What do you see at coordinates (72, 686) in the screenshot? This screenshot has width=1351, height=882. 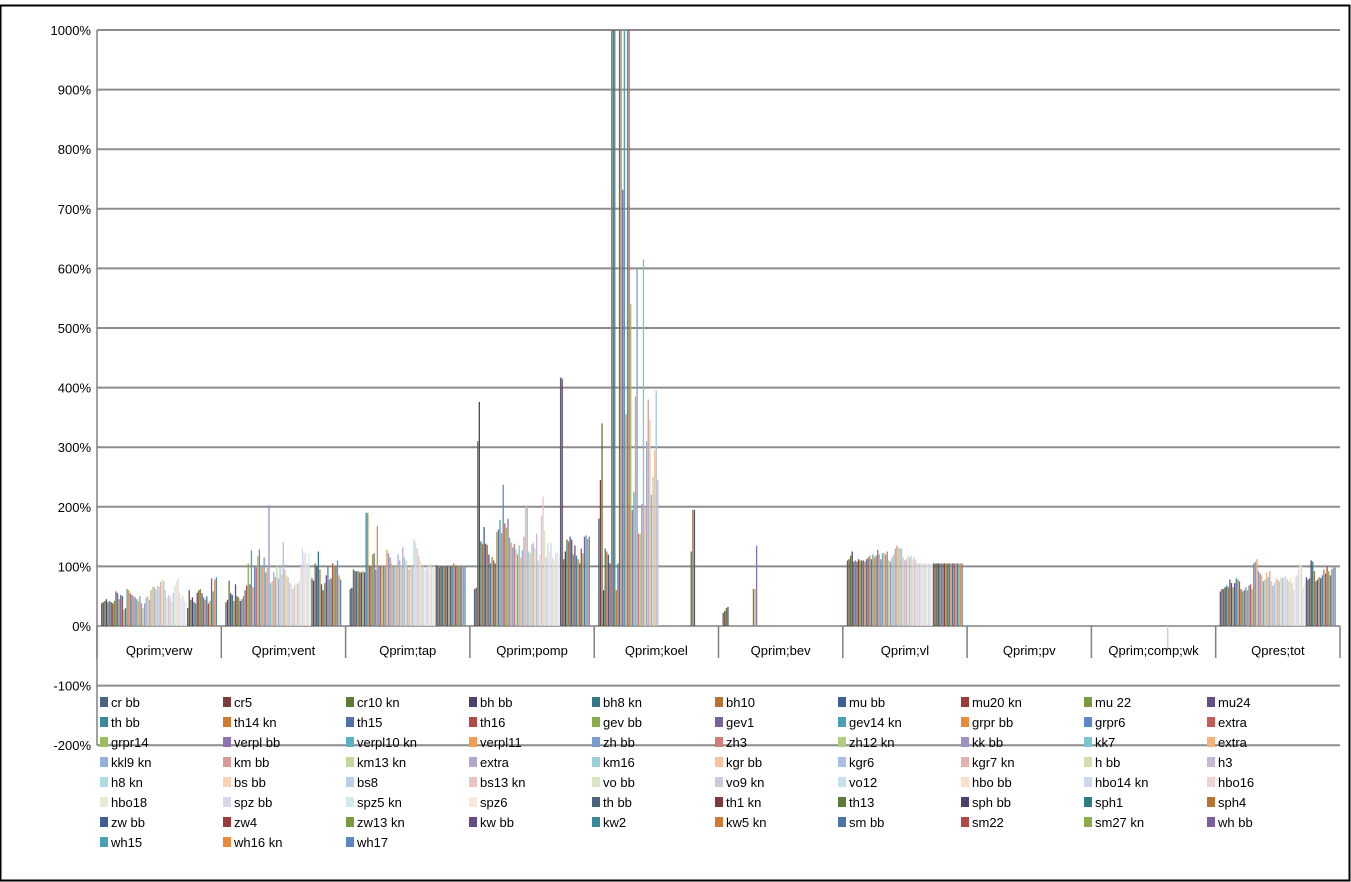 I see `y-tick-label: -100%` at bounding box center [72, 686].